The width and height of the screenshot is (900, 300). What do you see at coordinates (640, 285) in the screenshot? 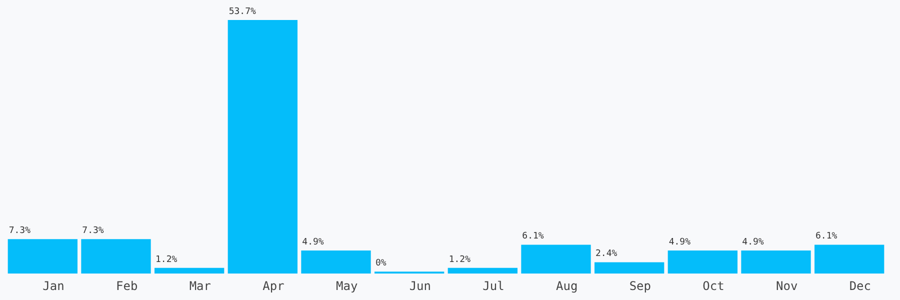
I see `x-tick-label: Sep` at bounding box center [640, 285].